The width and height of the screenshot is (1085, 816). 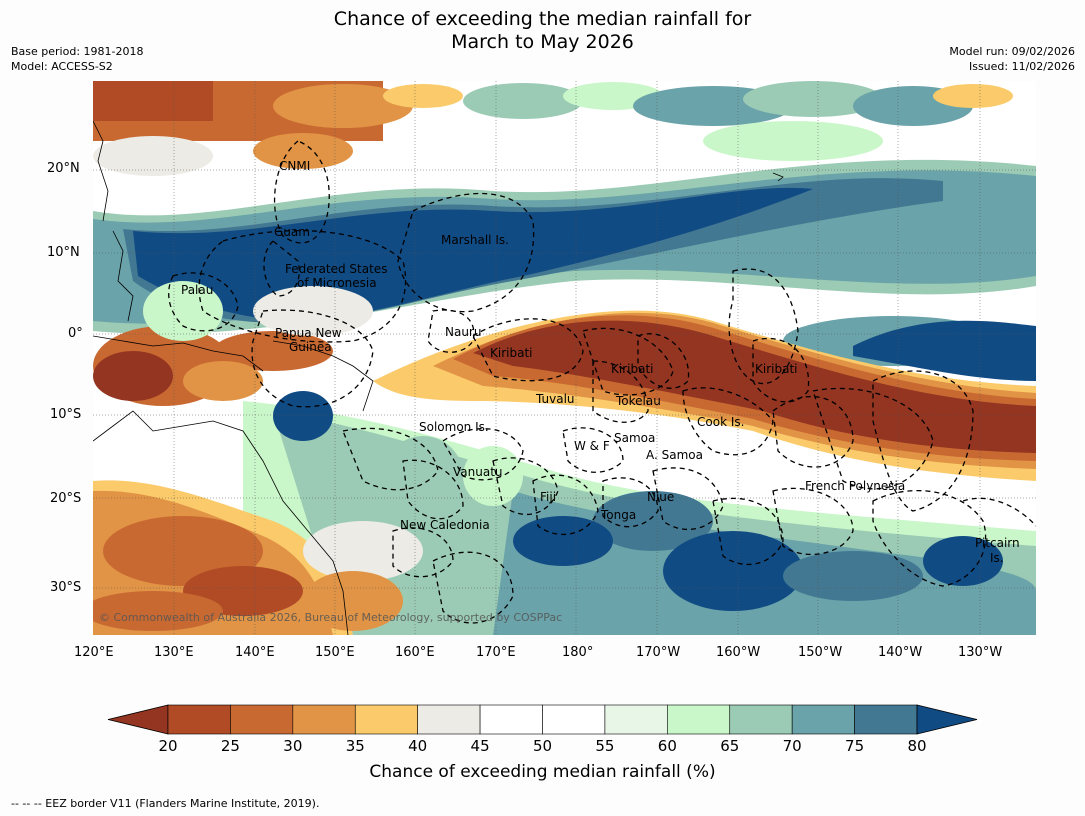 I want to click on colorbar-tick-label: 20, so click(x=168, y=746).